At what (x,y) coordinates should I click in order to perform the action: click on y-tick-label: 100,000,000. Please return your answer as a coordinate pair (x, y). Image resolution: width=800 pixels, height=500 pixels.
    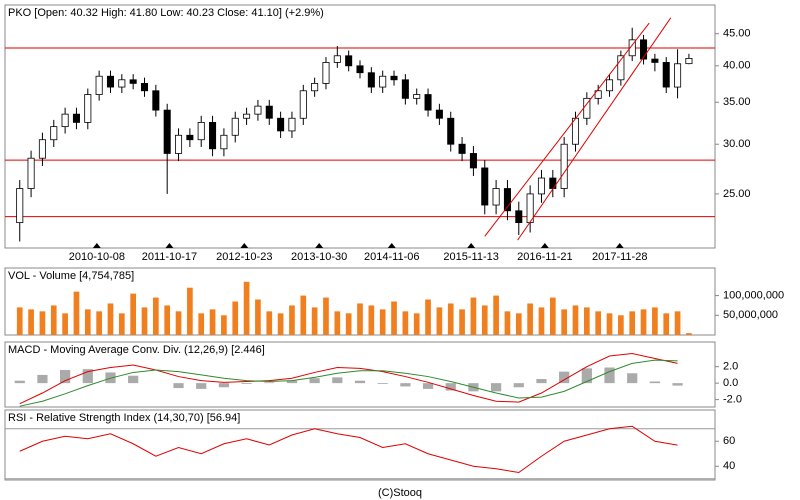
    Looking at the image, I should click on (753, 295).